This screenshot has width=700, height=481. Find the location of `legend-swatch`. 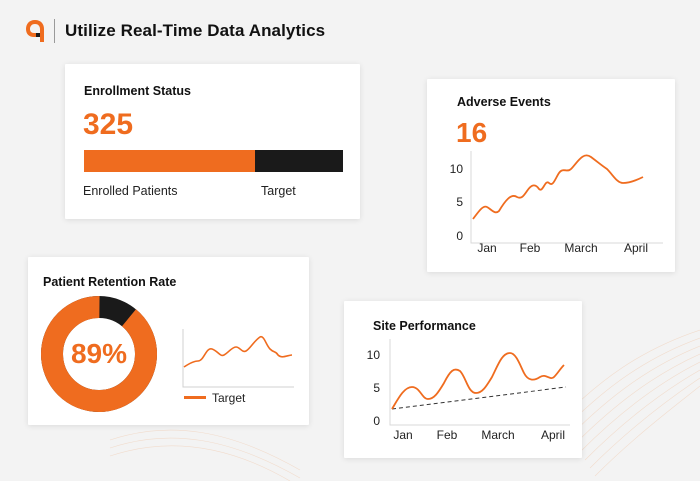

legend-swatch is located at coordinates (195, 397).